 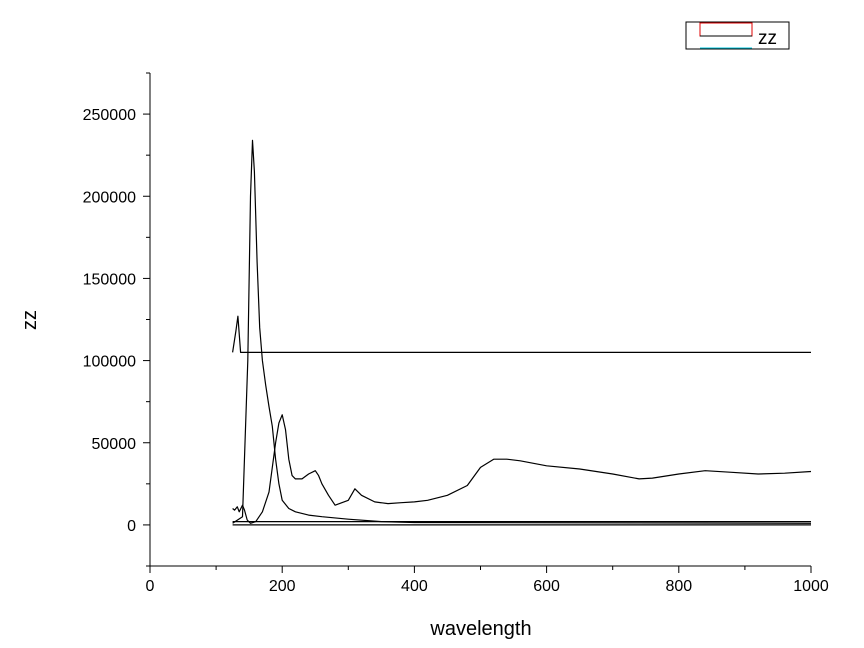 I want to click on x-tick-label: 1000, so click(x=811, y=586).